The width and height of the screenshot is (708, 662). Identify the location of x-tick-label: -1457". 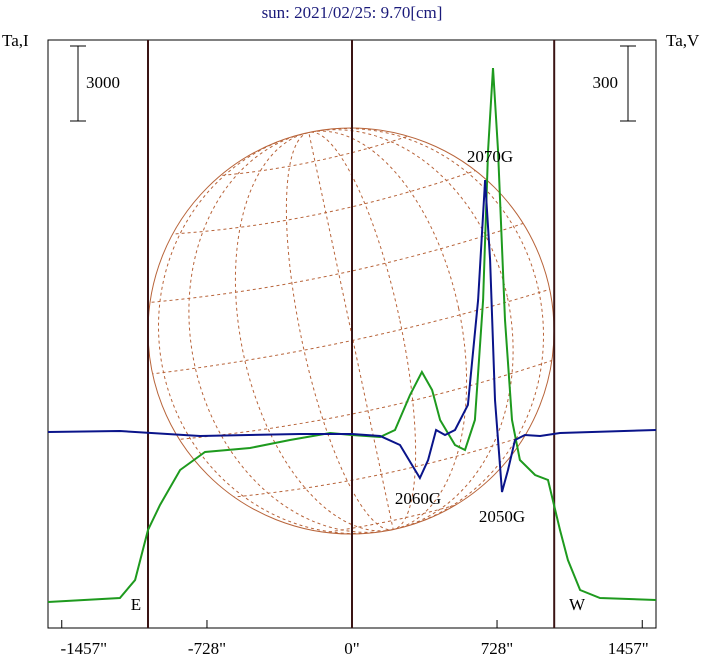
(83, 648).